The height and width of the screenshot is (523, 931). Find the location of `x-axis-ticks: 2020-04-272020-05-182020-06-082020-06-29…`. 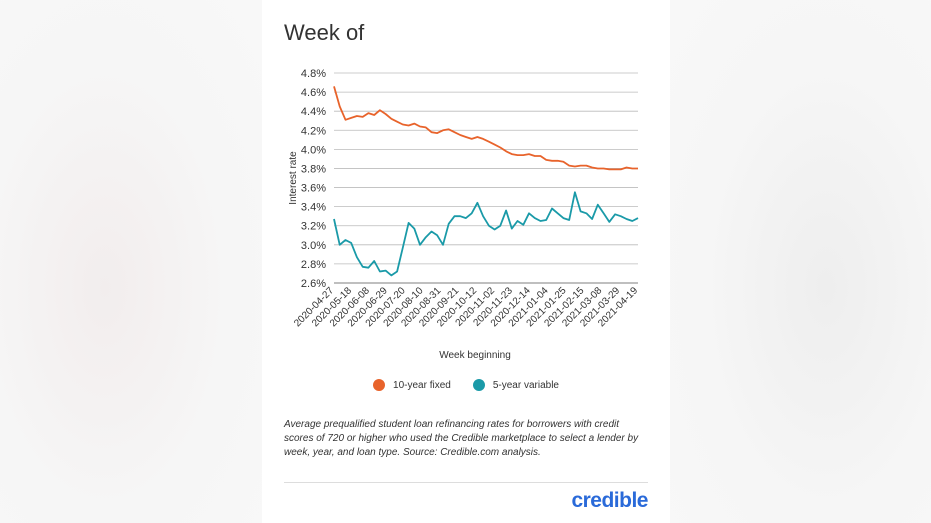

x-axis-ticks: 2020-04-272020-05-182020-06-082020-06-29… is located at coordinates (466, 307).